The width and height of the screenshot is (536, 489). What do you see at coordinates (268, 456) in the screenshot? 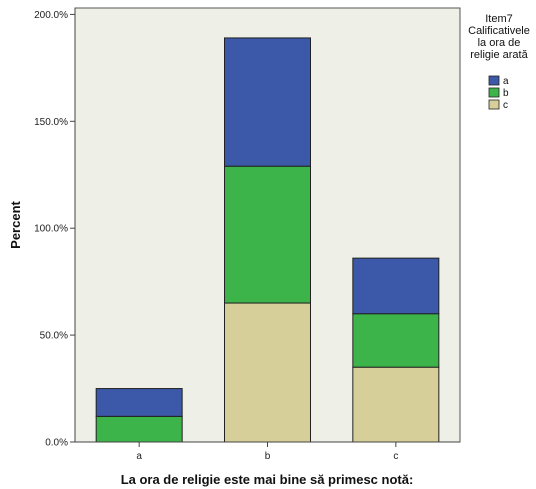
I see `x-tick-label: b` at bounding box center [268, 456].